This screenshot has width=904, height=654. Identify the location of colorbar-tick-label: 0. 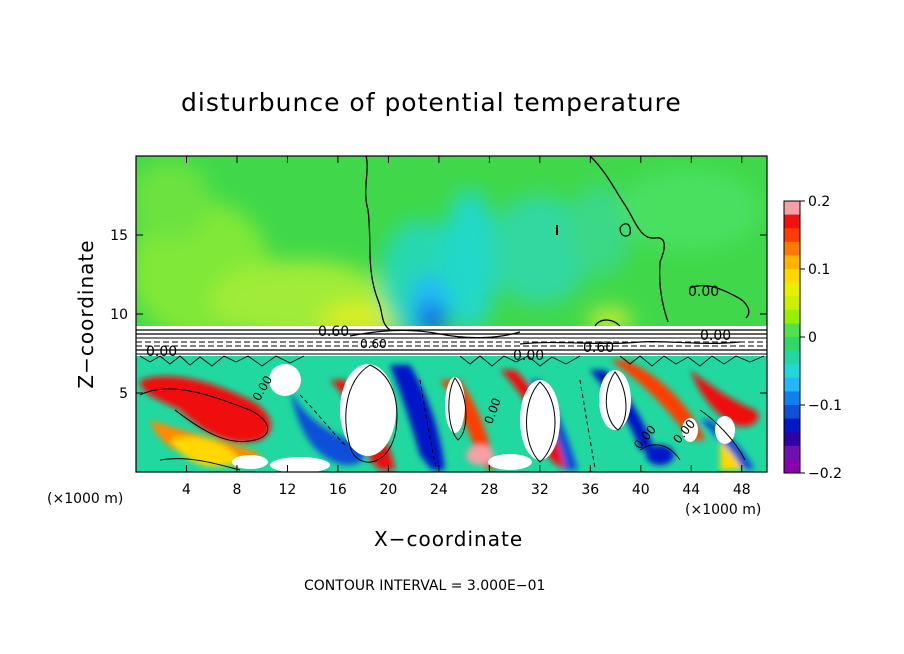
(812, 338).